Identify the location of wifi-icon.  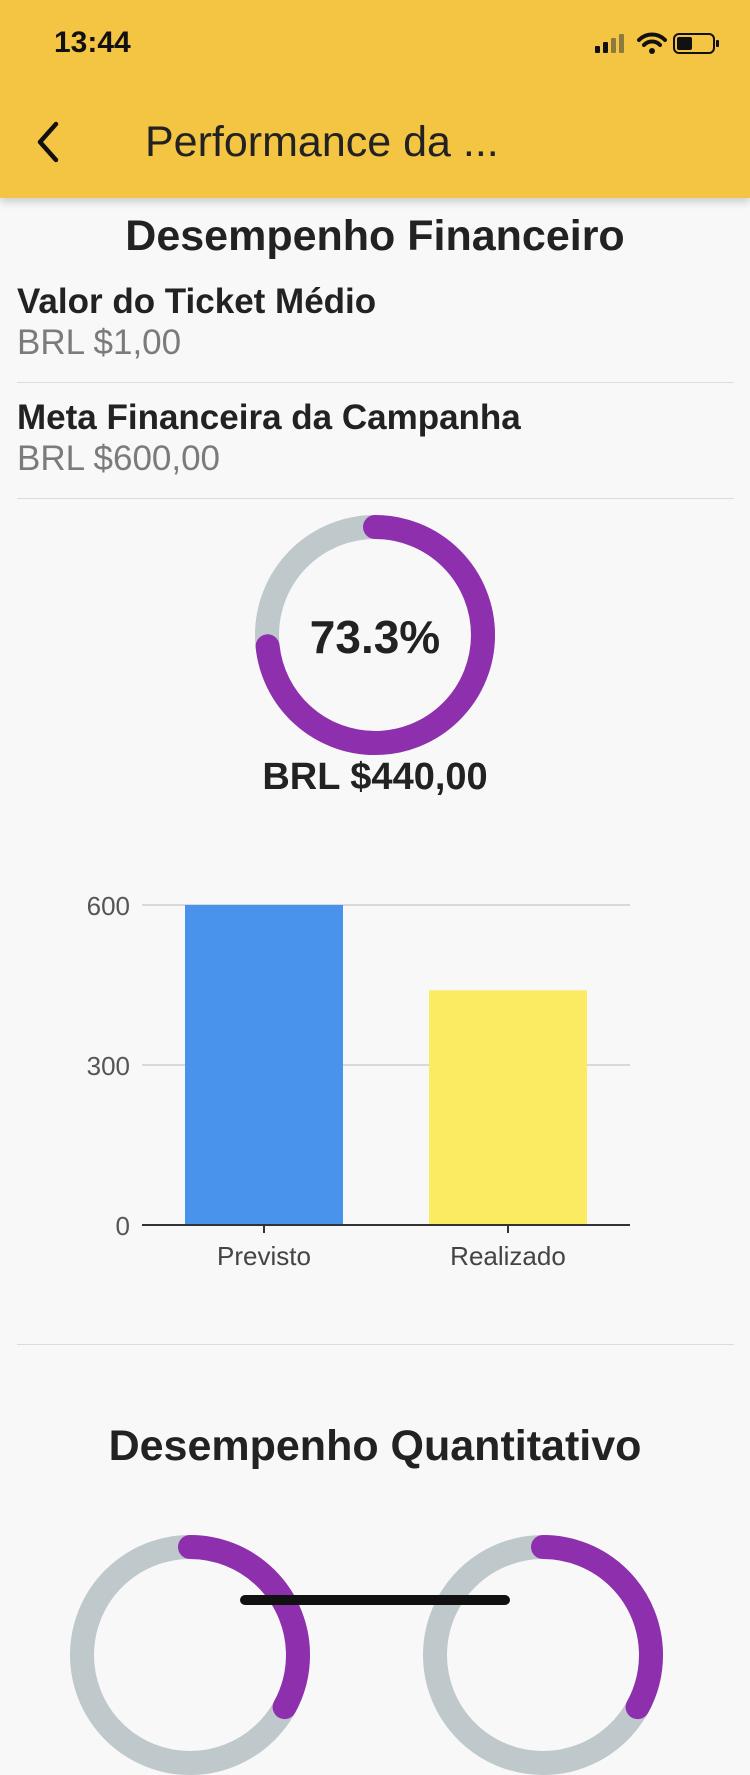
(652, 43).